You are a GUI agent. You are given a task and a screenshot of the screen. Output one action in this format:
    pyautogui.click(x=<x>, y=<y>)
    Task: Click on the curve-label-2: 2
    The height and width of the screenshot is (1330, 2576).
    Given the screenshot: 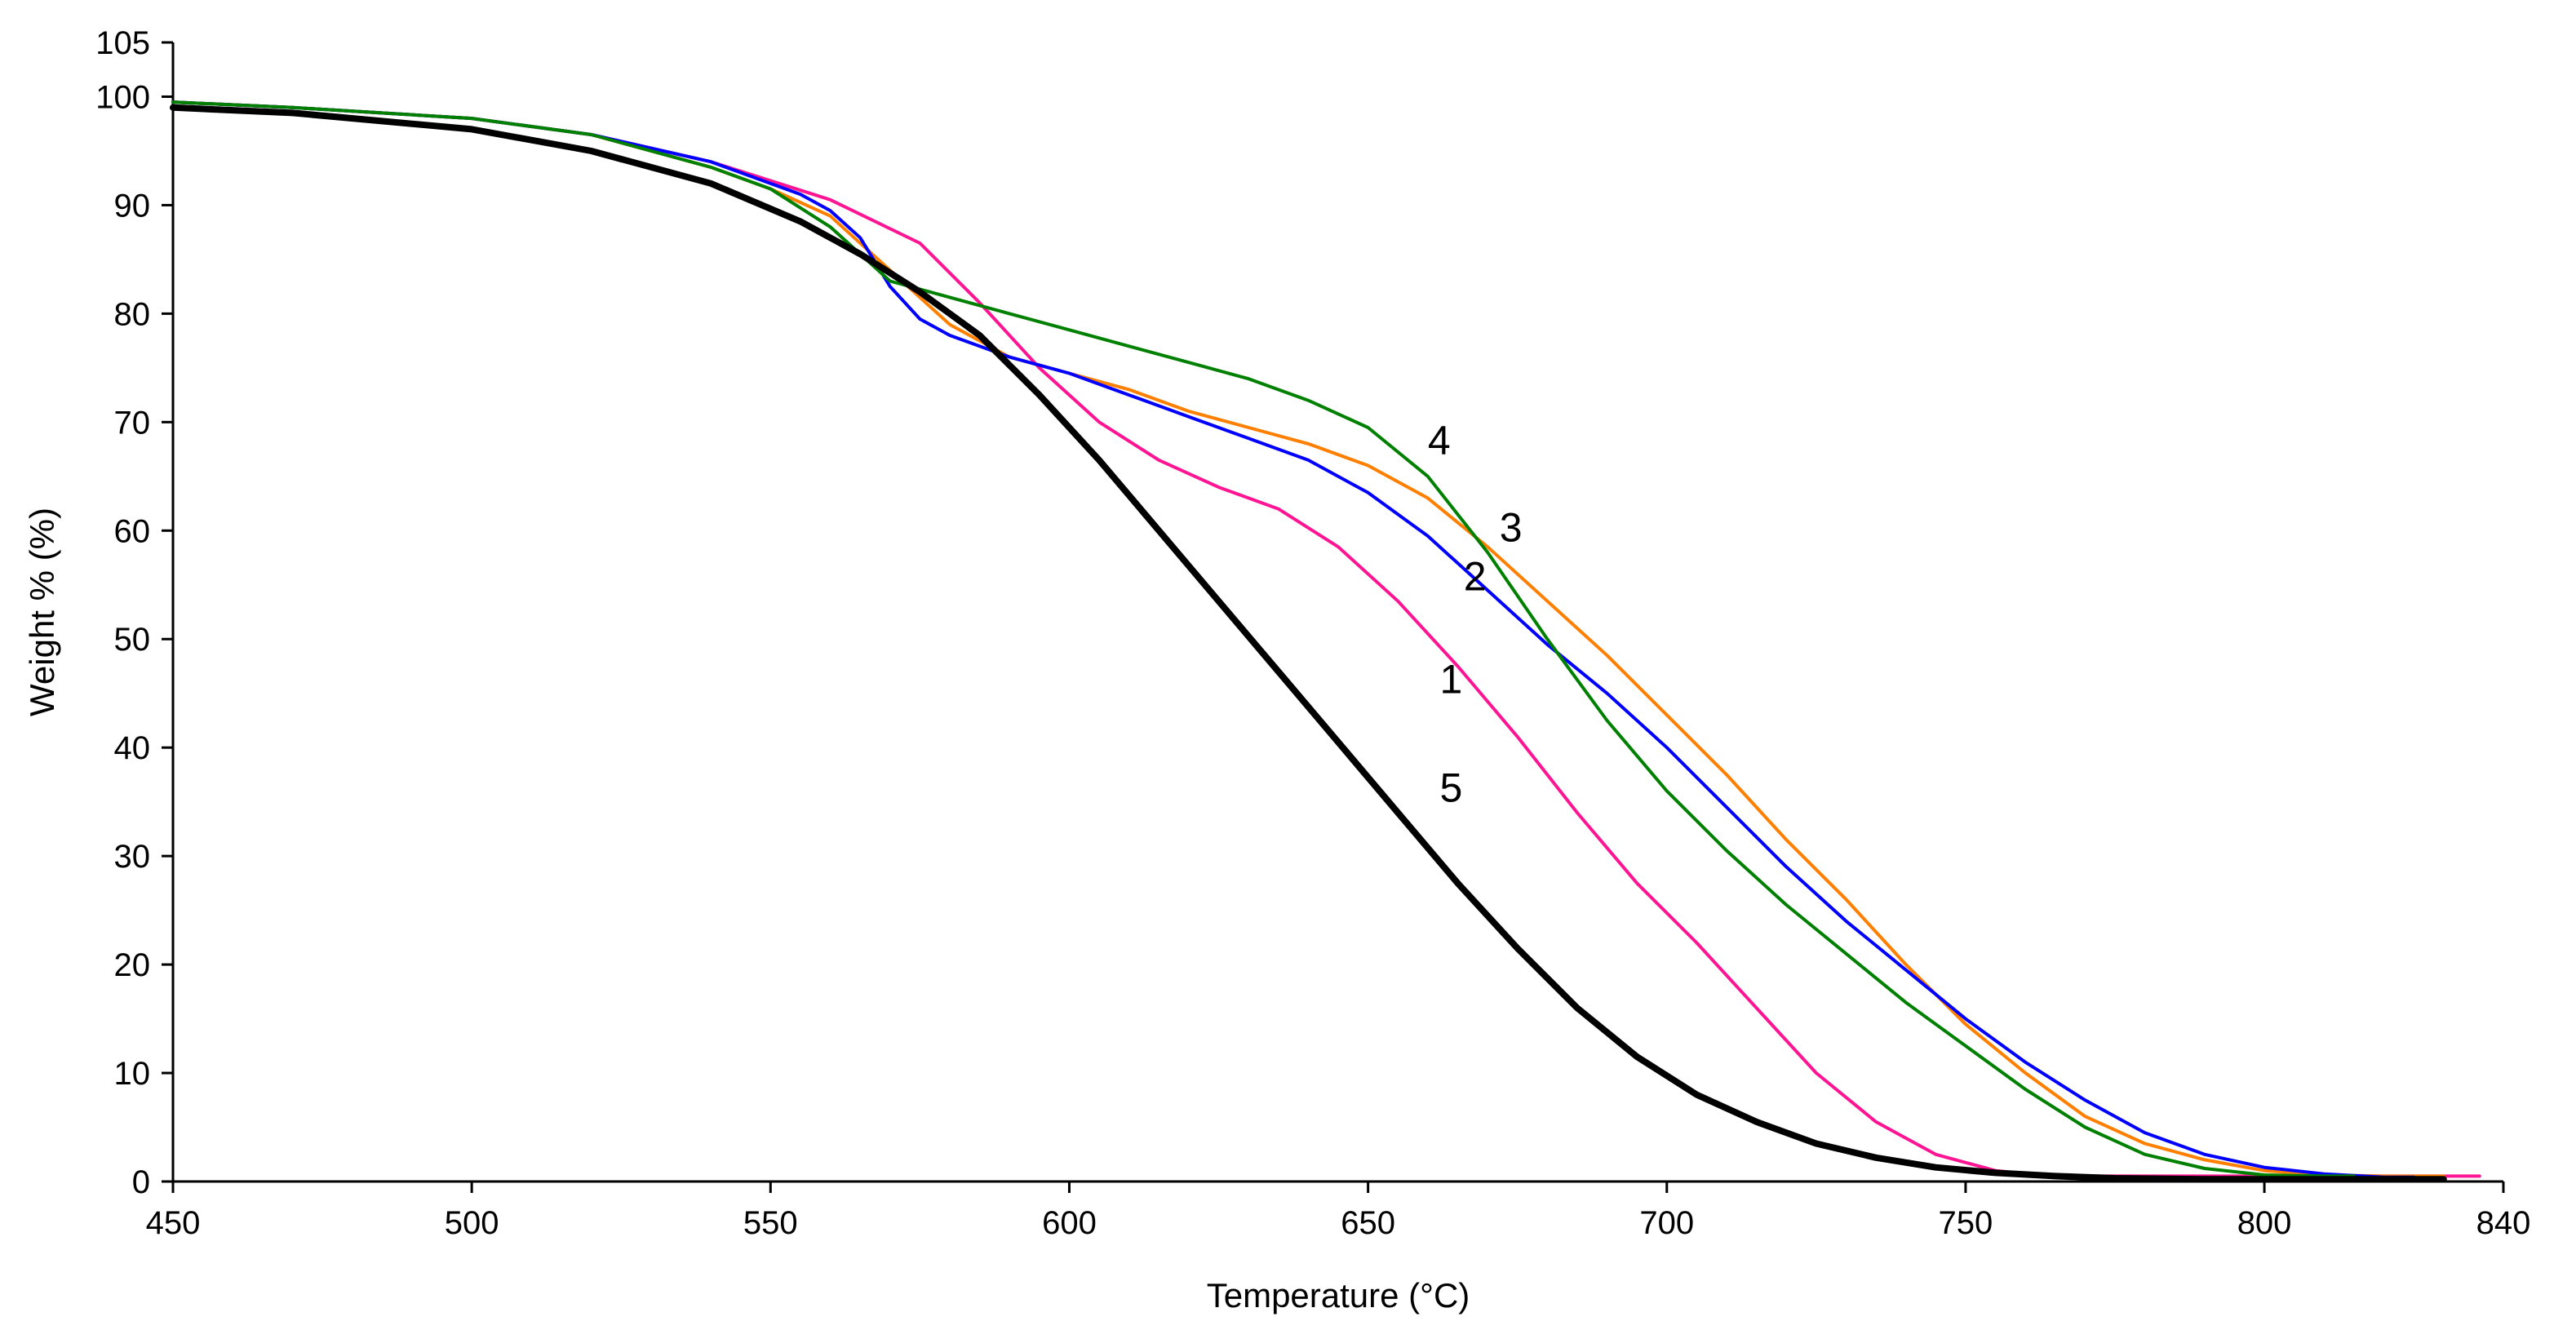 What is the action you would take?
    pyautogui.click(x=1475, y=576)
    